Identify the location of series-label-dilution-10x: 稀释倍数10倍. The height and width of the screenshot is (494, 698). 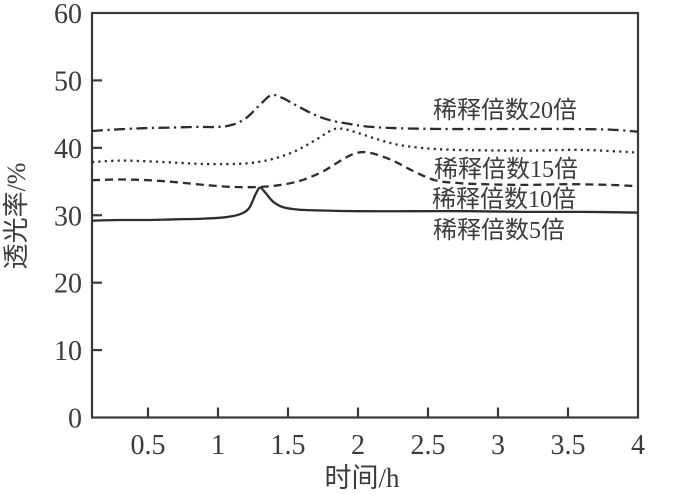
(504, 199).